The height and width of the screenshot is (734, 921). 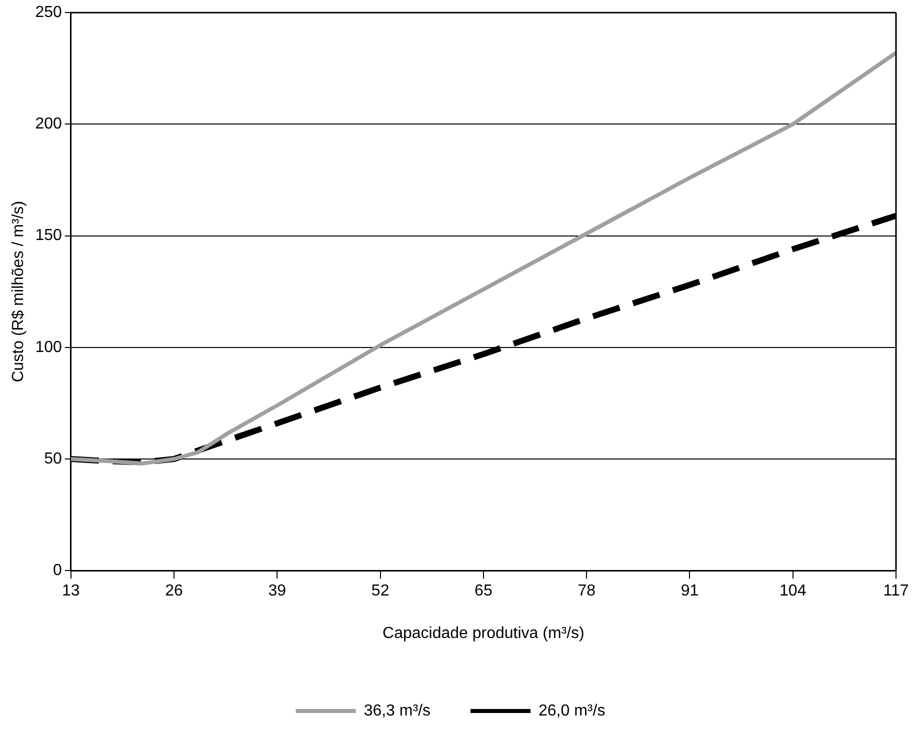 I want to click on x-tick-label: 13, so click(x=71, y=591).